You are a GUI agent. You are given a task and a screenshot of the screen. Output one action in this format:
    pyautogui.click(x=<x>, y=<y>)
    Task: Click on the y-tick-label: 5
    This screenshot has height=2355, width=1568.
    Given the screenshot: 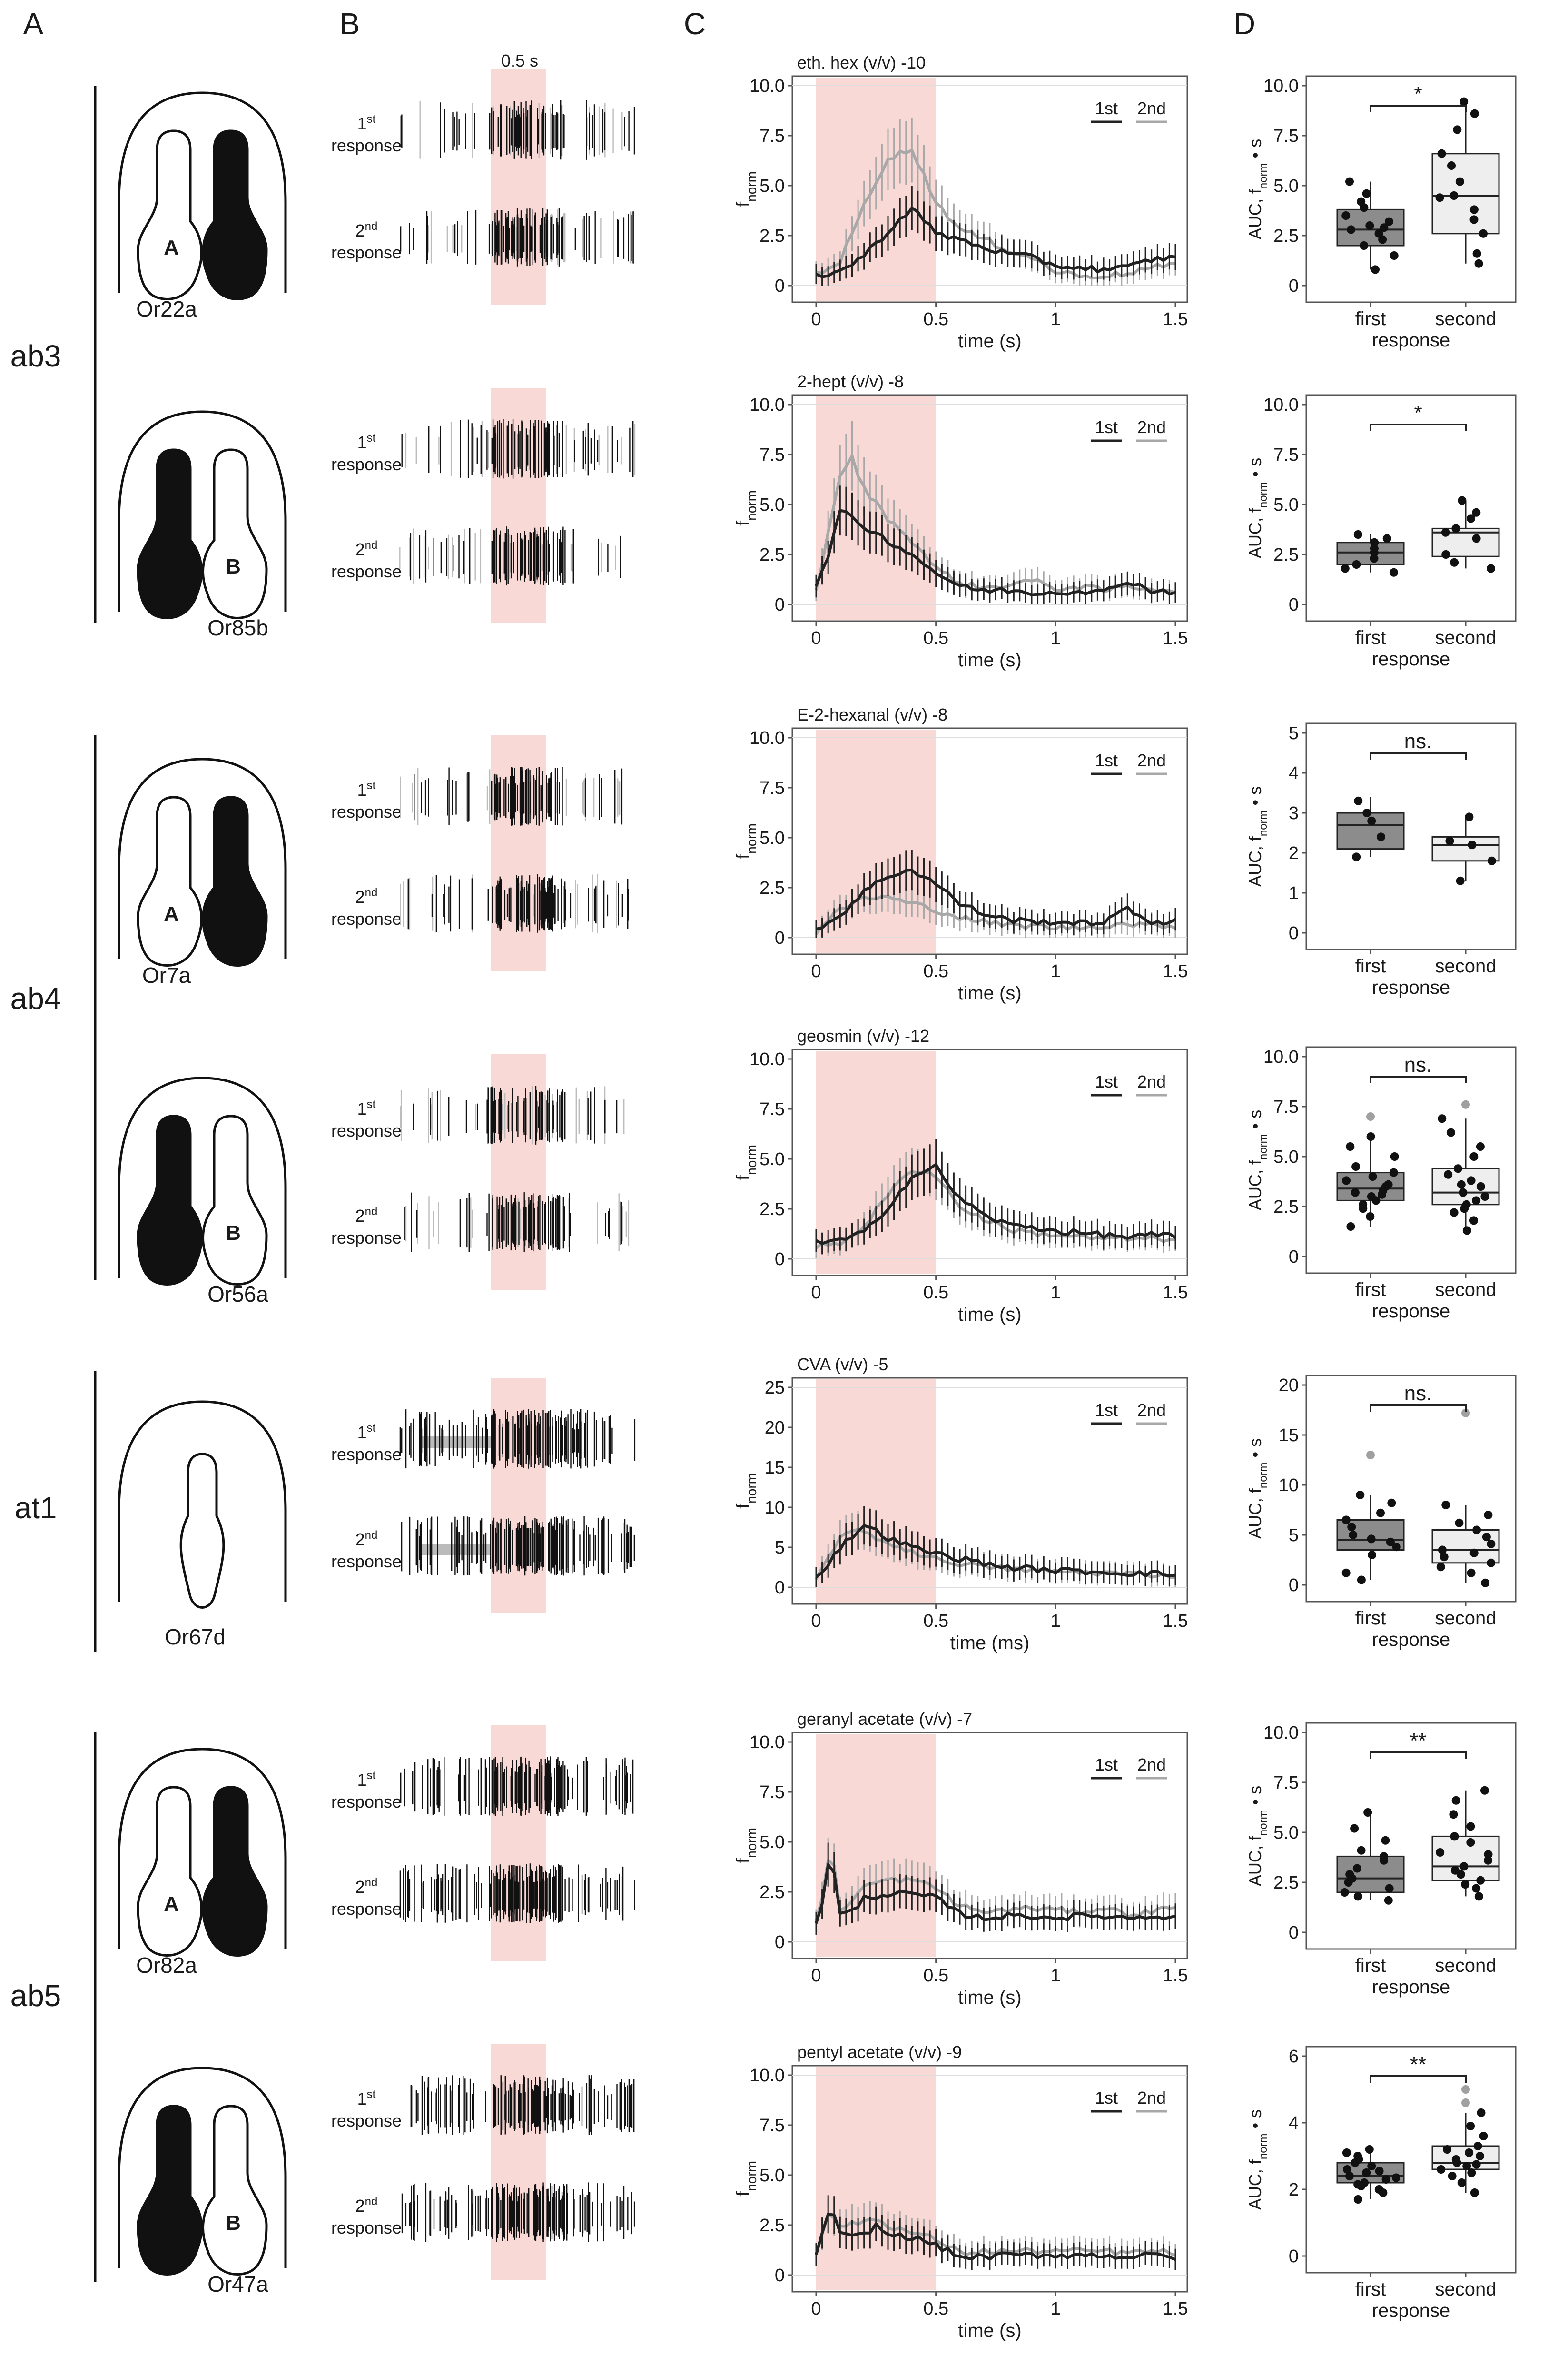 What is the action you would take?
    pyautogui.click(x=1294, y=1535)
    